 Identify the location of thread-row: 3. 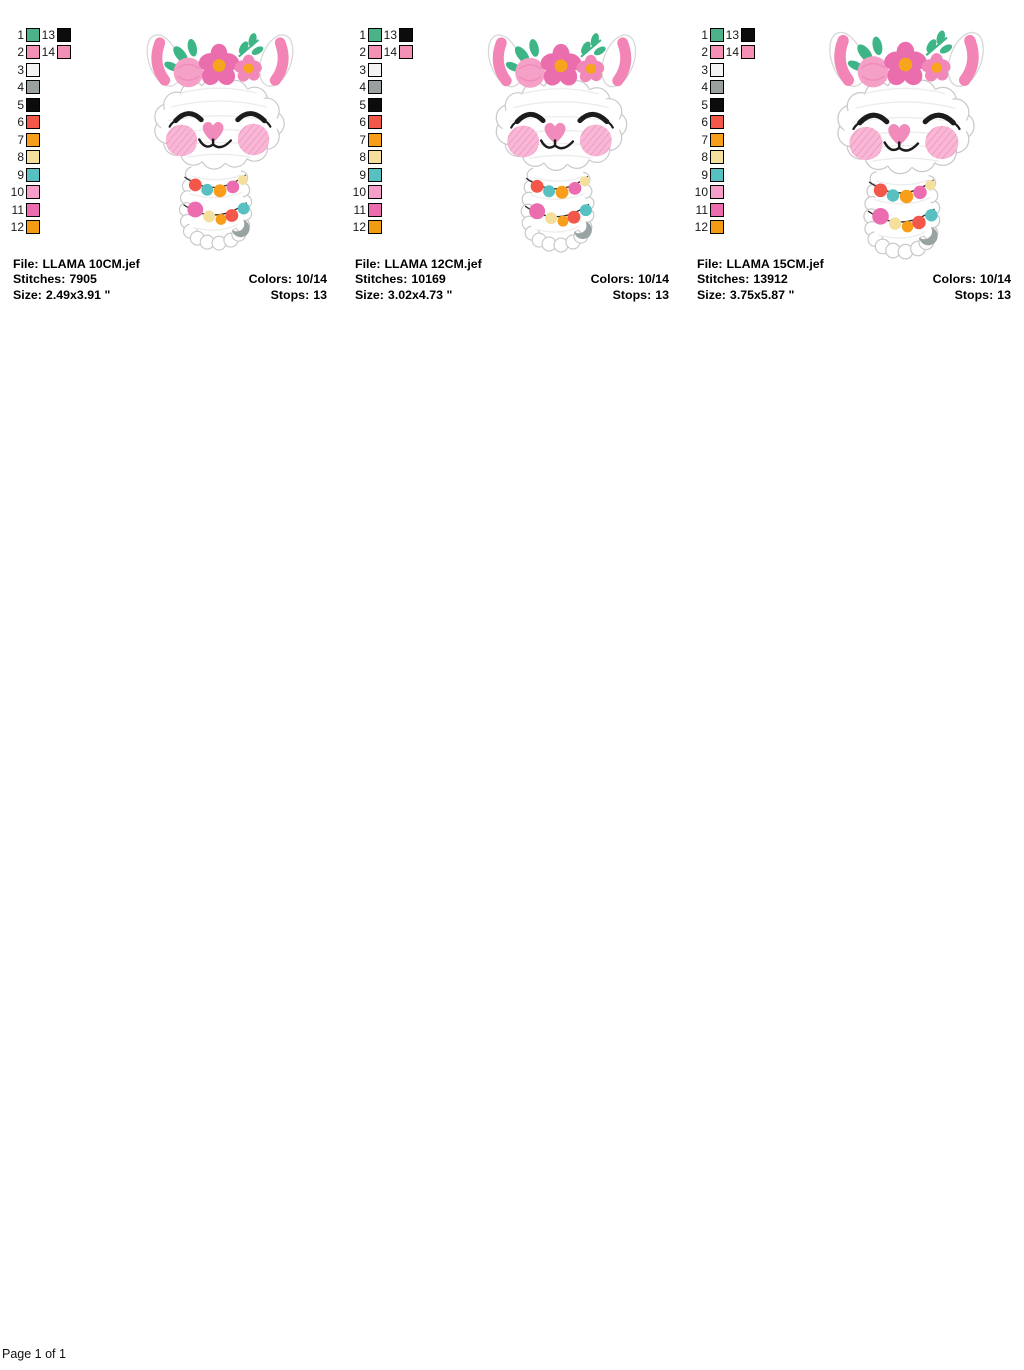
(723, 70).